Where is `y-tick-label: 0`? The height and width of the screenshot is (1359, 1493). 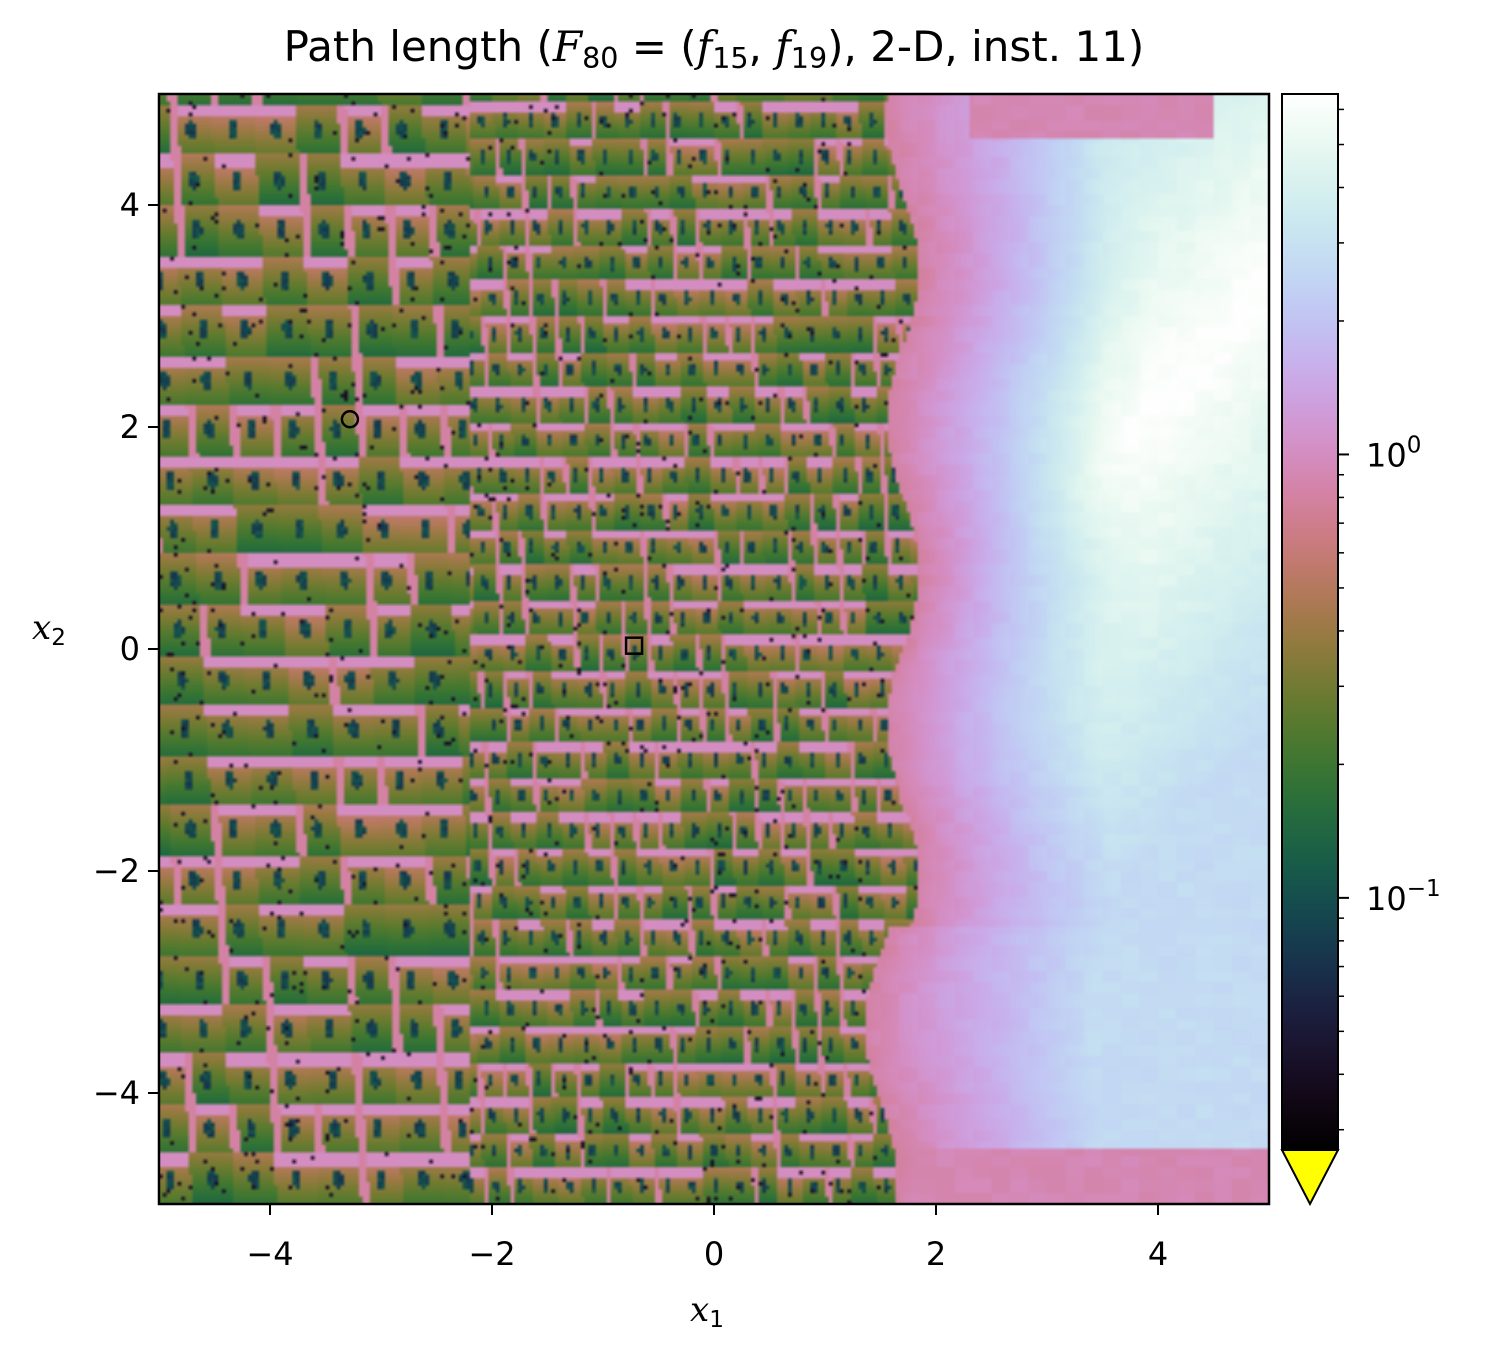
y-tick-label: 0 is located at coordinates (130, 649).